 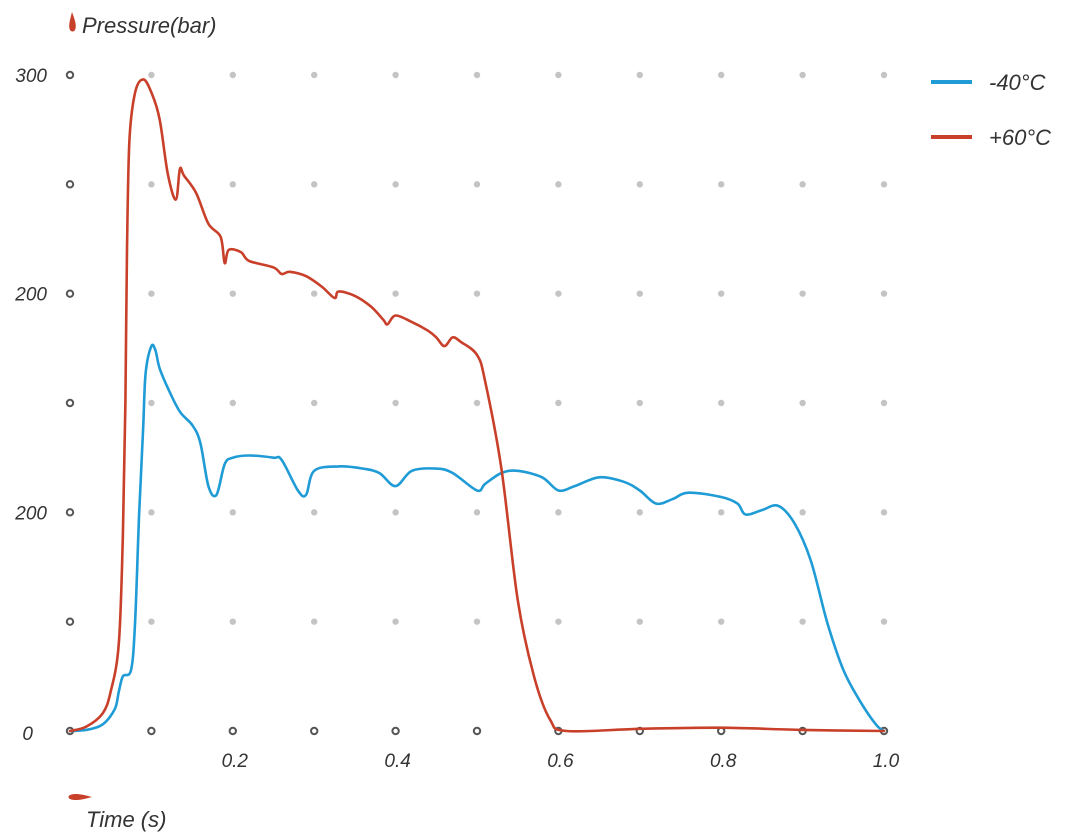 What do you see at coordinates (80, 797) in the screenshot?
I see `x-axis-arrow-marker` at bounding box center [80, 797].